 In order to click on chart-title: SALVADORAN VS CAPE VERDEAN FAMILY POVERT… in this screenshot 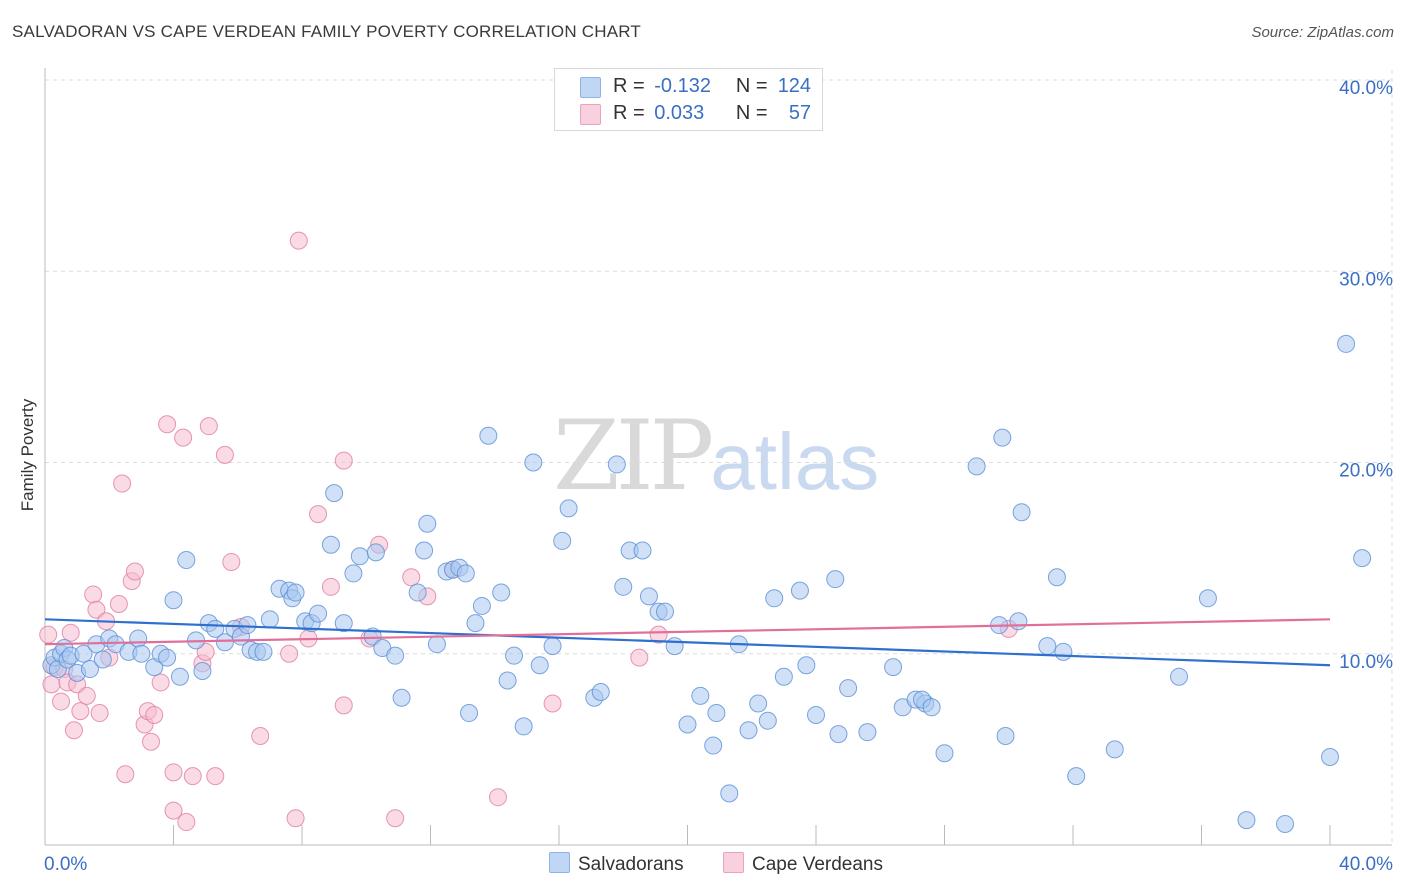, I will do `click(326, 31)`.